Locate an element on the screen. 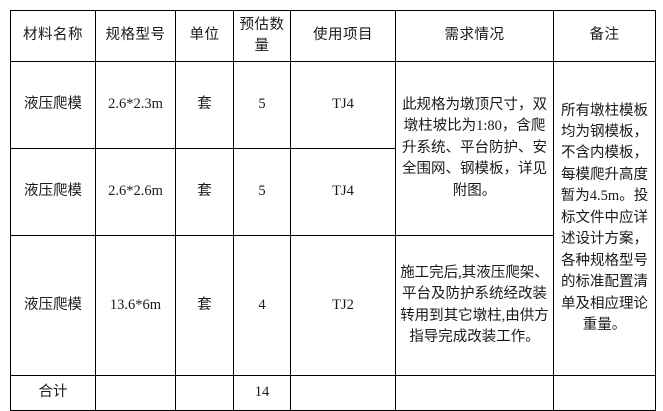 The width and height of the screenshot is (663, 411). table-header-row: 材料名称 规格型号 单位 预估数量 使用项目 需求情况 备注 is located at coordinates (333, 36).